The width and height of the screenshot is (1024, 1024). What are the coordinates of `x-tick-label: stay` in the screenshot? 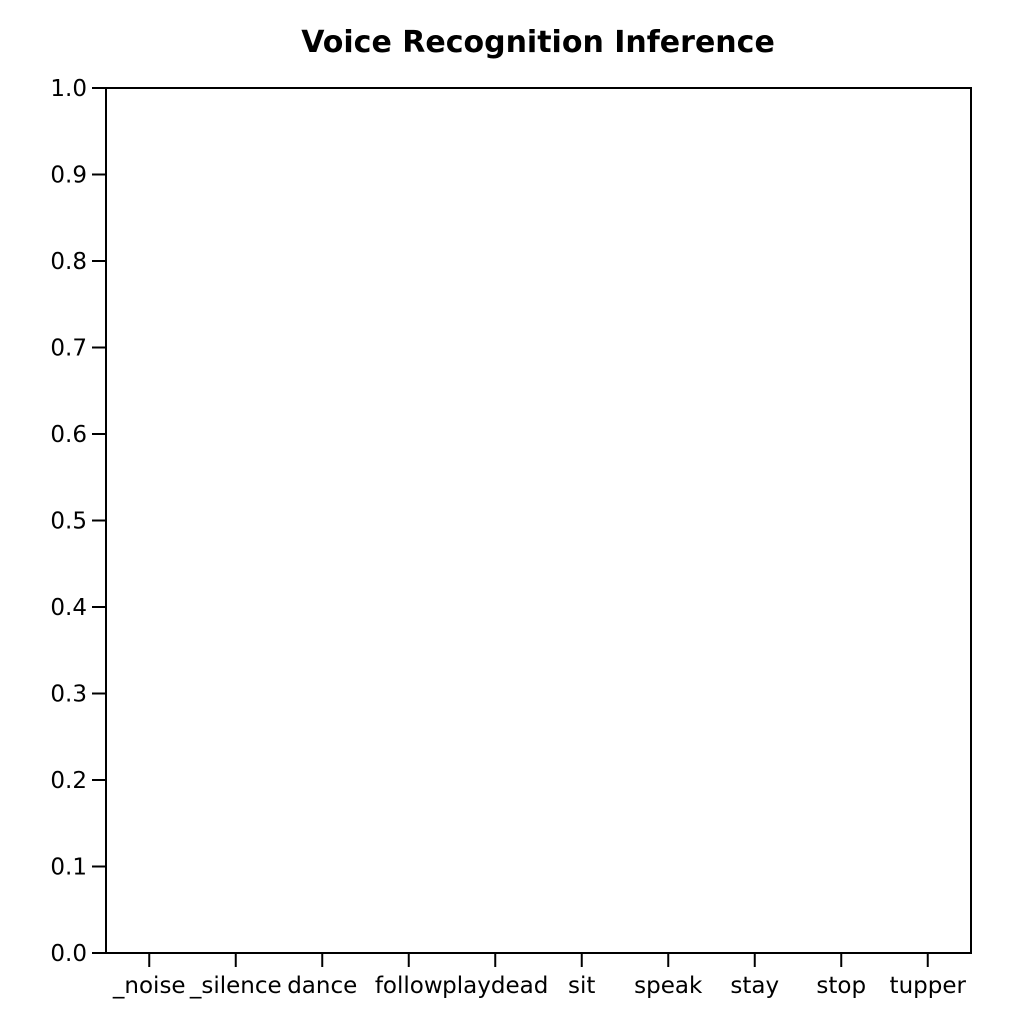 It's located at (754, 986).